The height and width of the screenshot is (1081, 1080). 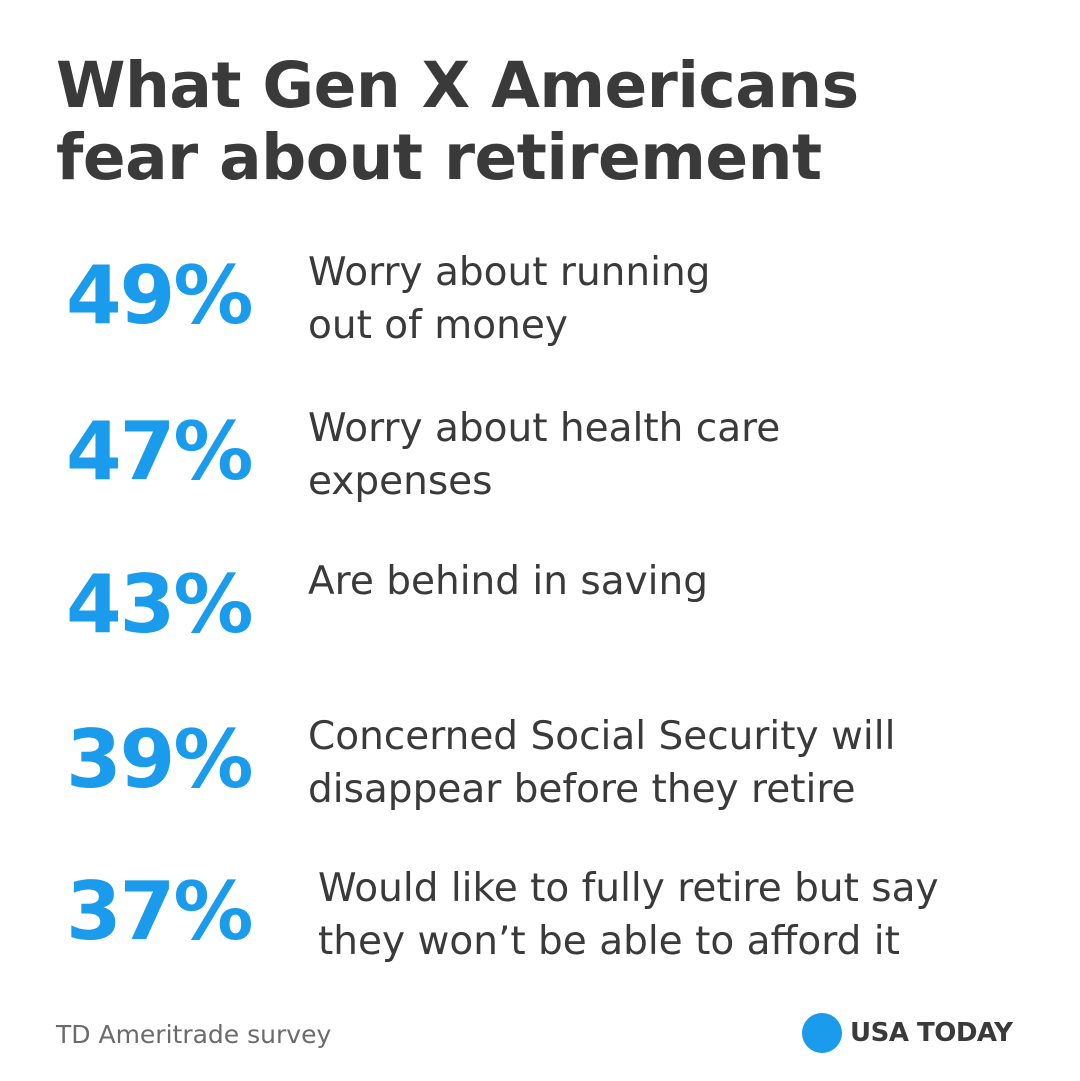 What do you see at coordinates (931, 1033) in the screenshot?
I see `logo-text: USA TODAY` at bounding box center [931, 1033].